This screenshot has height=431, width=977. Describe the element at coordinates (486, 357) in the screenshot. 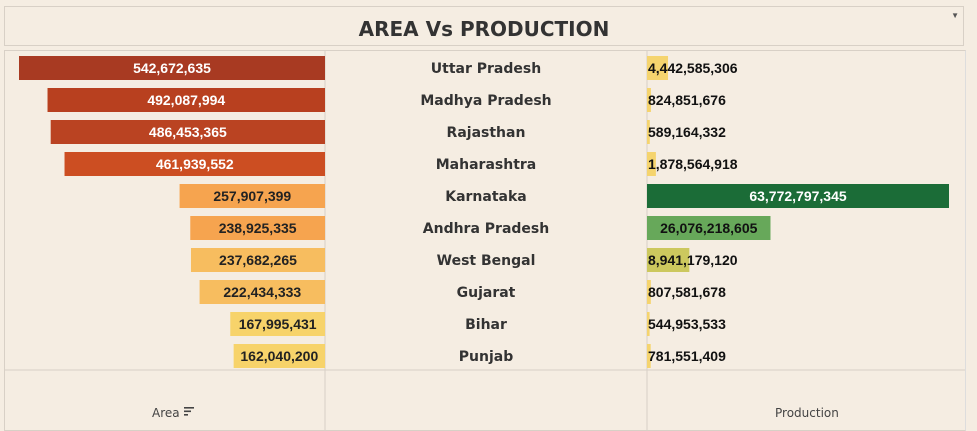

I see `state-label: Punjab` at that location.